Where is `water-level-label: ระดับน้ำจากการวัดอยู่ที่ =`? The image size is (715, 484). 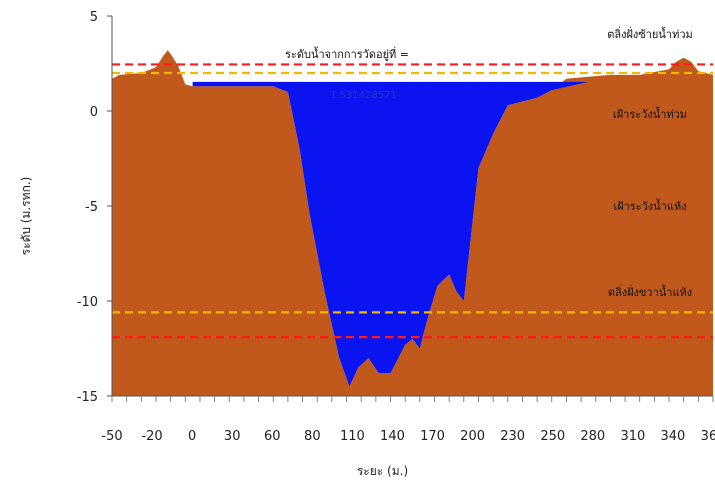
water-level-label: ระดับน้ำจากการวัดอยู่ที่ = is located at coordinates (347, 53).